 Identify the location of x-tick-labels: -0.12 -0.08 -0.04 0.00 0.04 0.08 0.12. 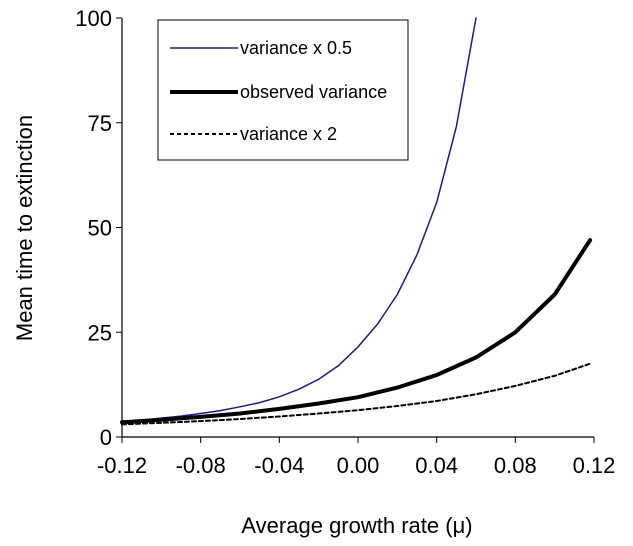
(356, 465).